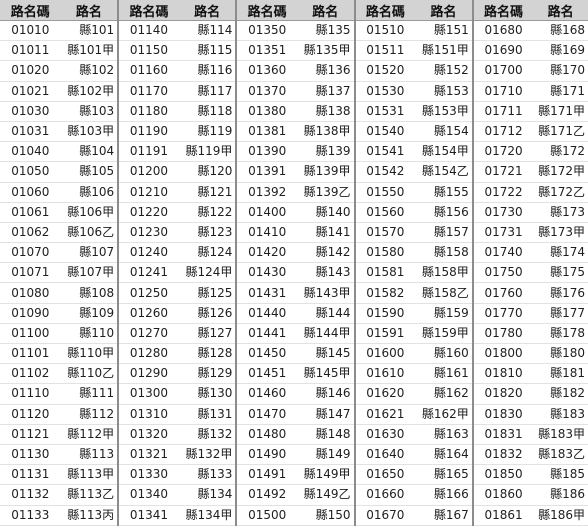 This screenshot has height=526, width=588. What do you see at coordinates (266, 515) in the screenshot?
I see `road-code-cell: 01500` at bounding box center [266, 515].